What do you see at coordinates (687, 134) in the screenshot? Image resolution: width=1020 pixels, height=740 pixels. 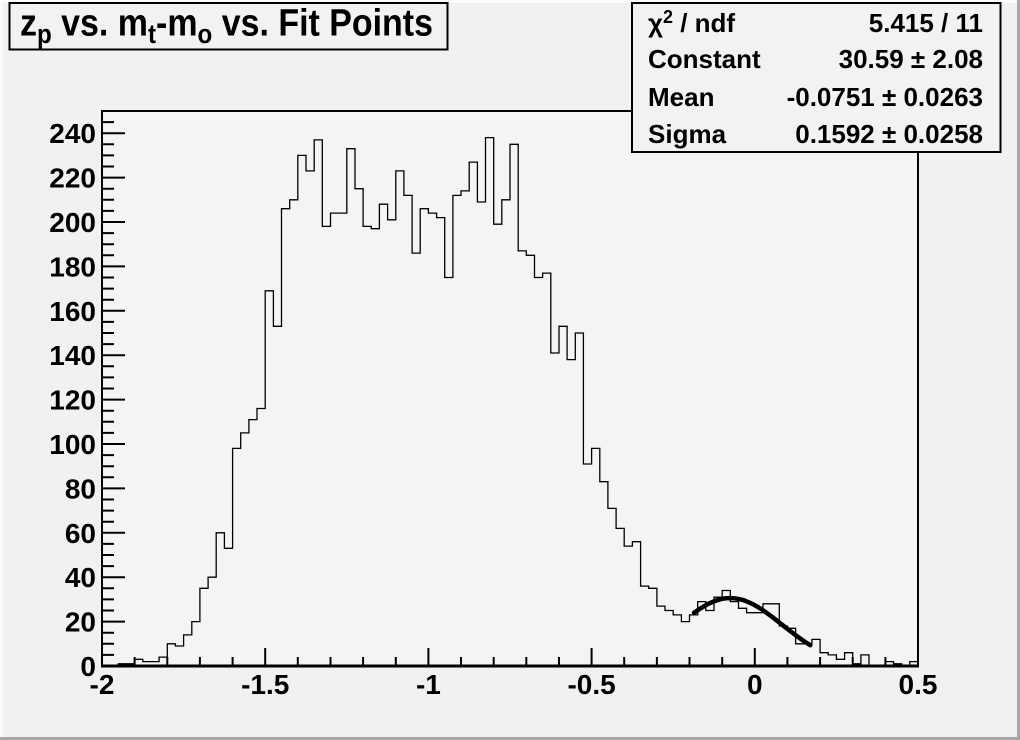 I see `svg-text: Sigma` at bounding box center [687, 134].